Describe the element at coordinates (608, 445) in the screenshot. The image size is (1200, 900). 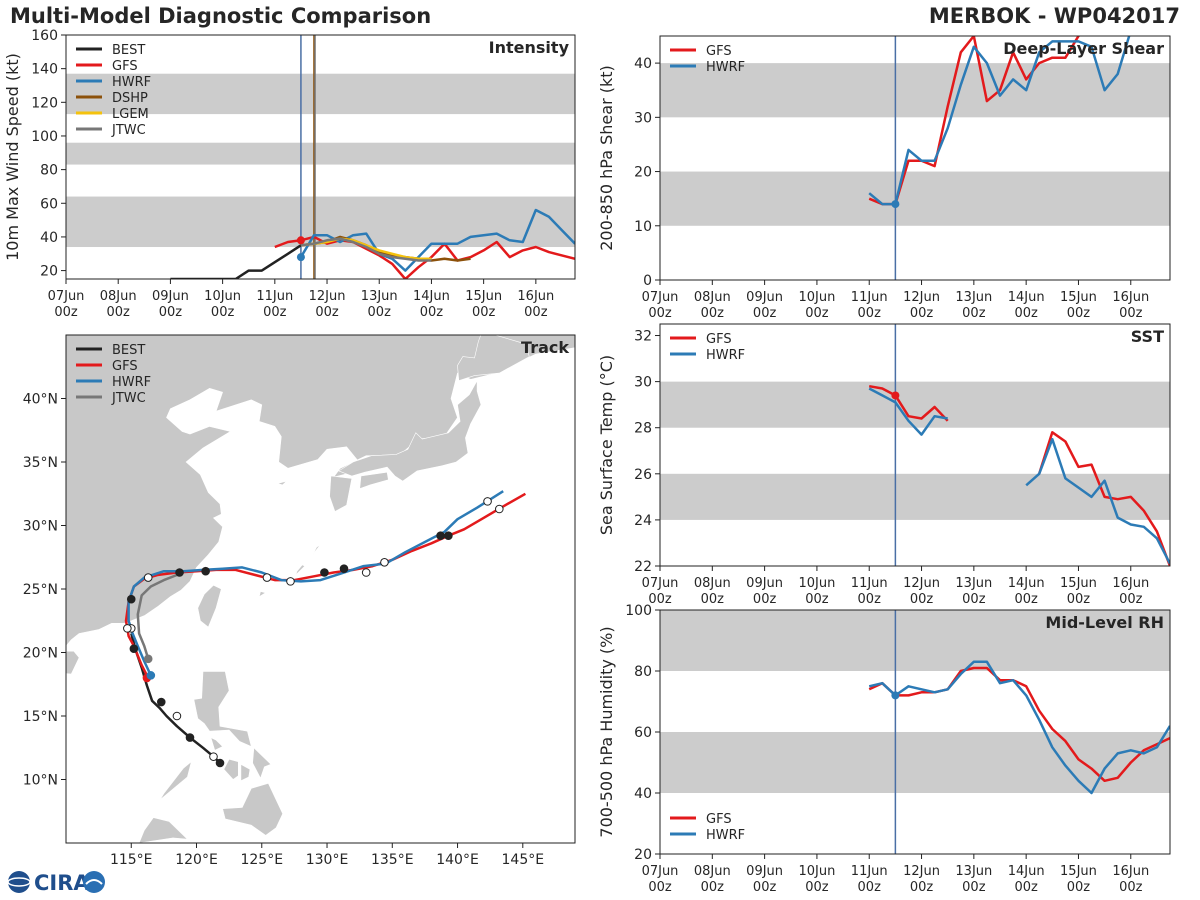
I see `y-axis-label: Sea Surface Temp (°C)` at that location.